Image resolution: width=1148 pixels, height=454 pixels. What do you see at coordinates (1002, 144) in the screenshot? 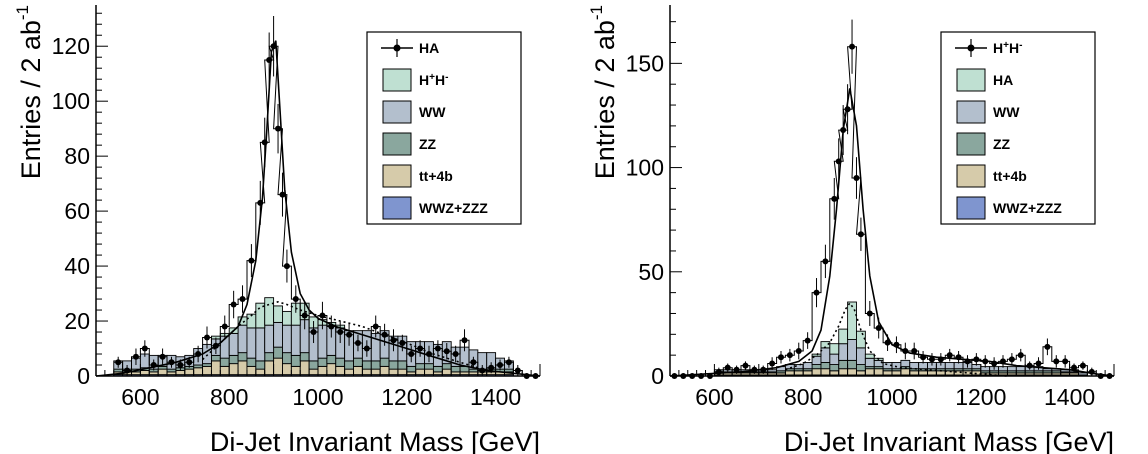
I see `legend-label: ZZ` at bounding box center [1002, 144].